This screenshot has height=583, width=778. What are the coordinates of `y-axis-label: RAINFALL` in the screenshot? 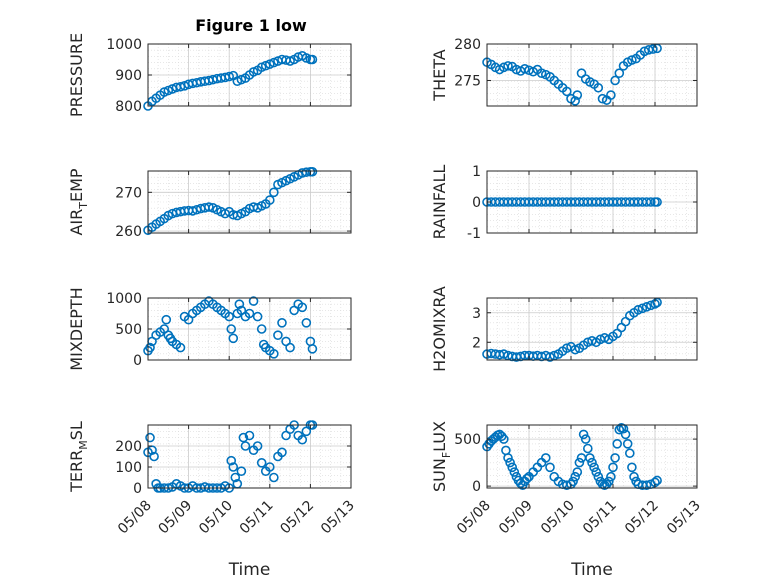 It's located at (439, 202).